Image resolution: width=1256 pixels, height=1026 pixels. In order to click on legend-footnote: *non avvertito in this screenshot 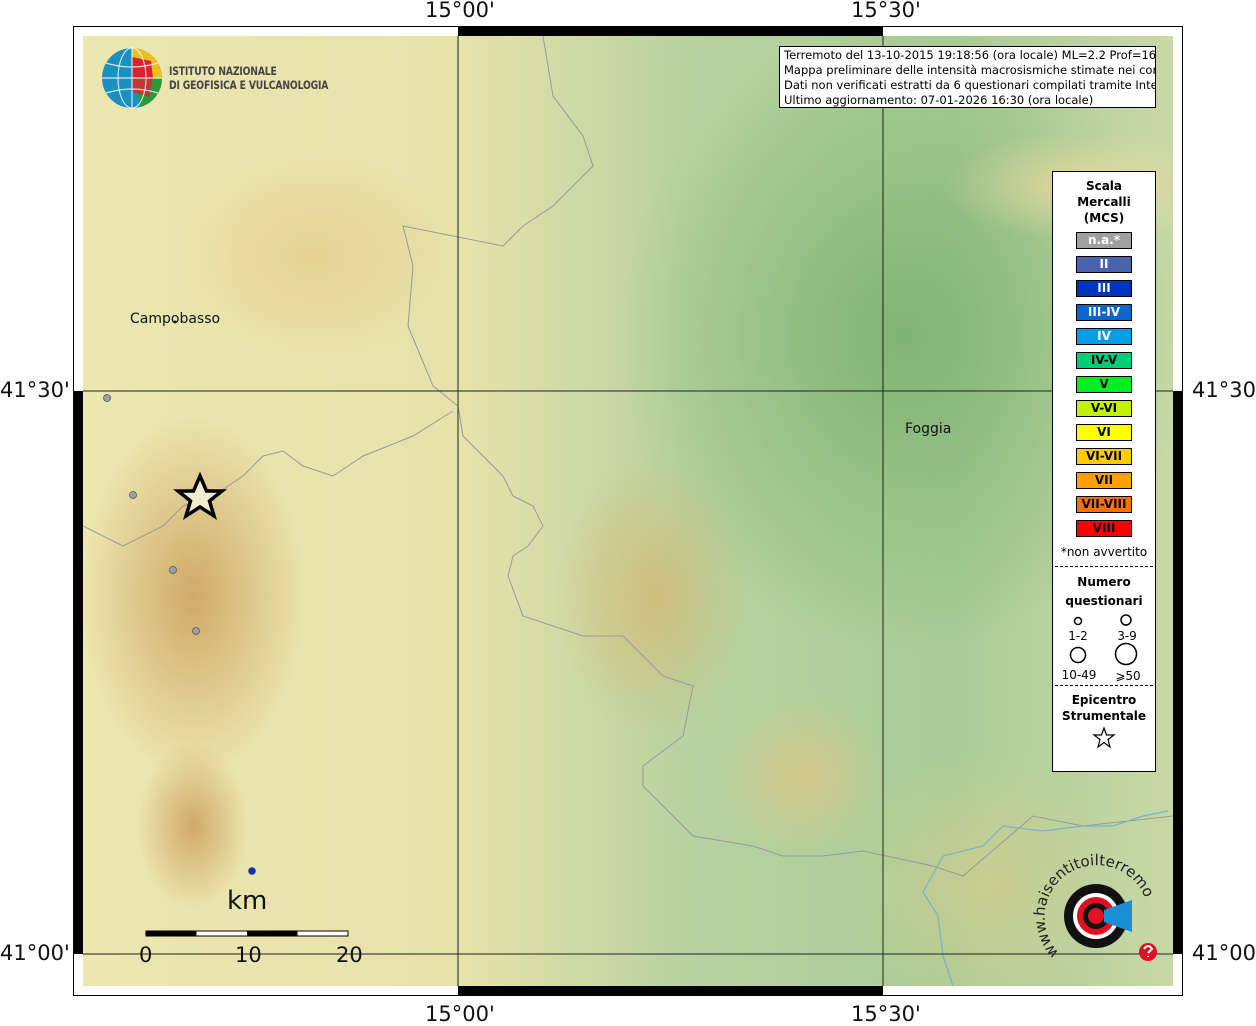, I will do `click(1104, 552)`.